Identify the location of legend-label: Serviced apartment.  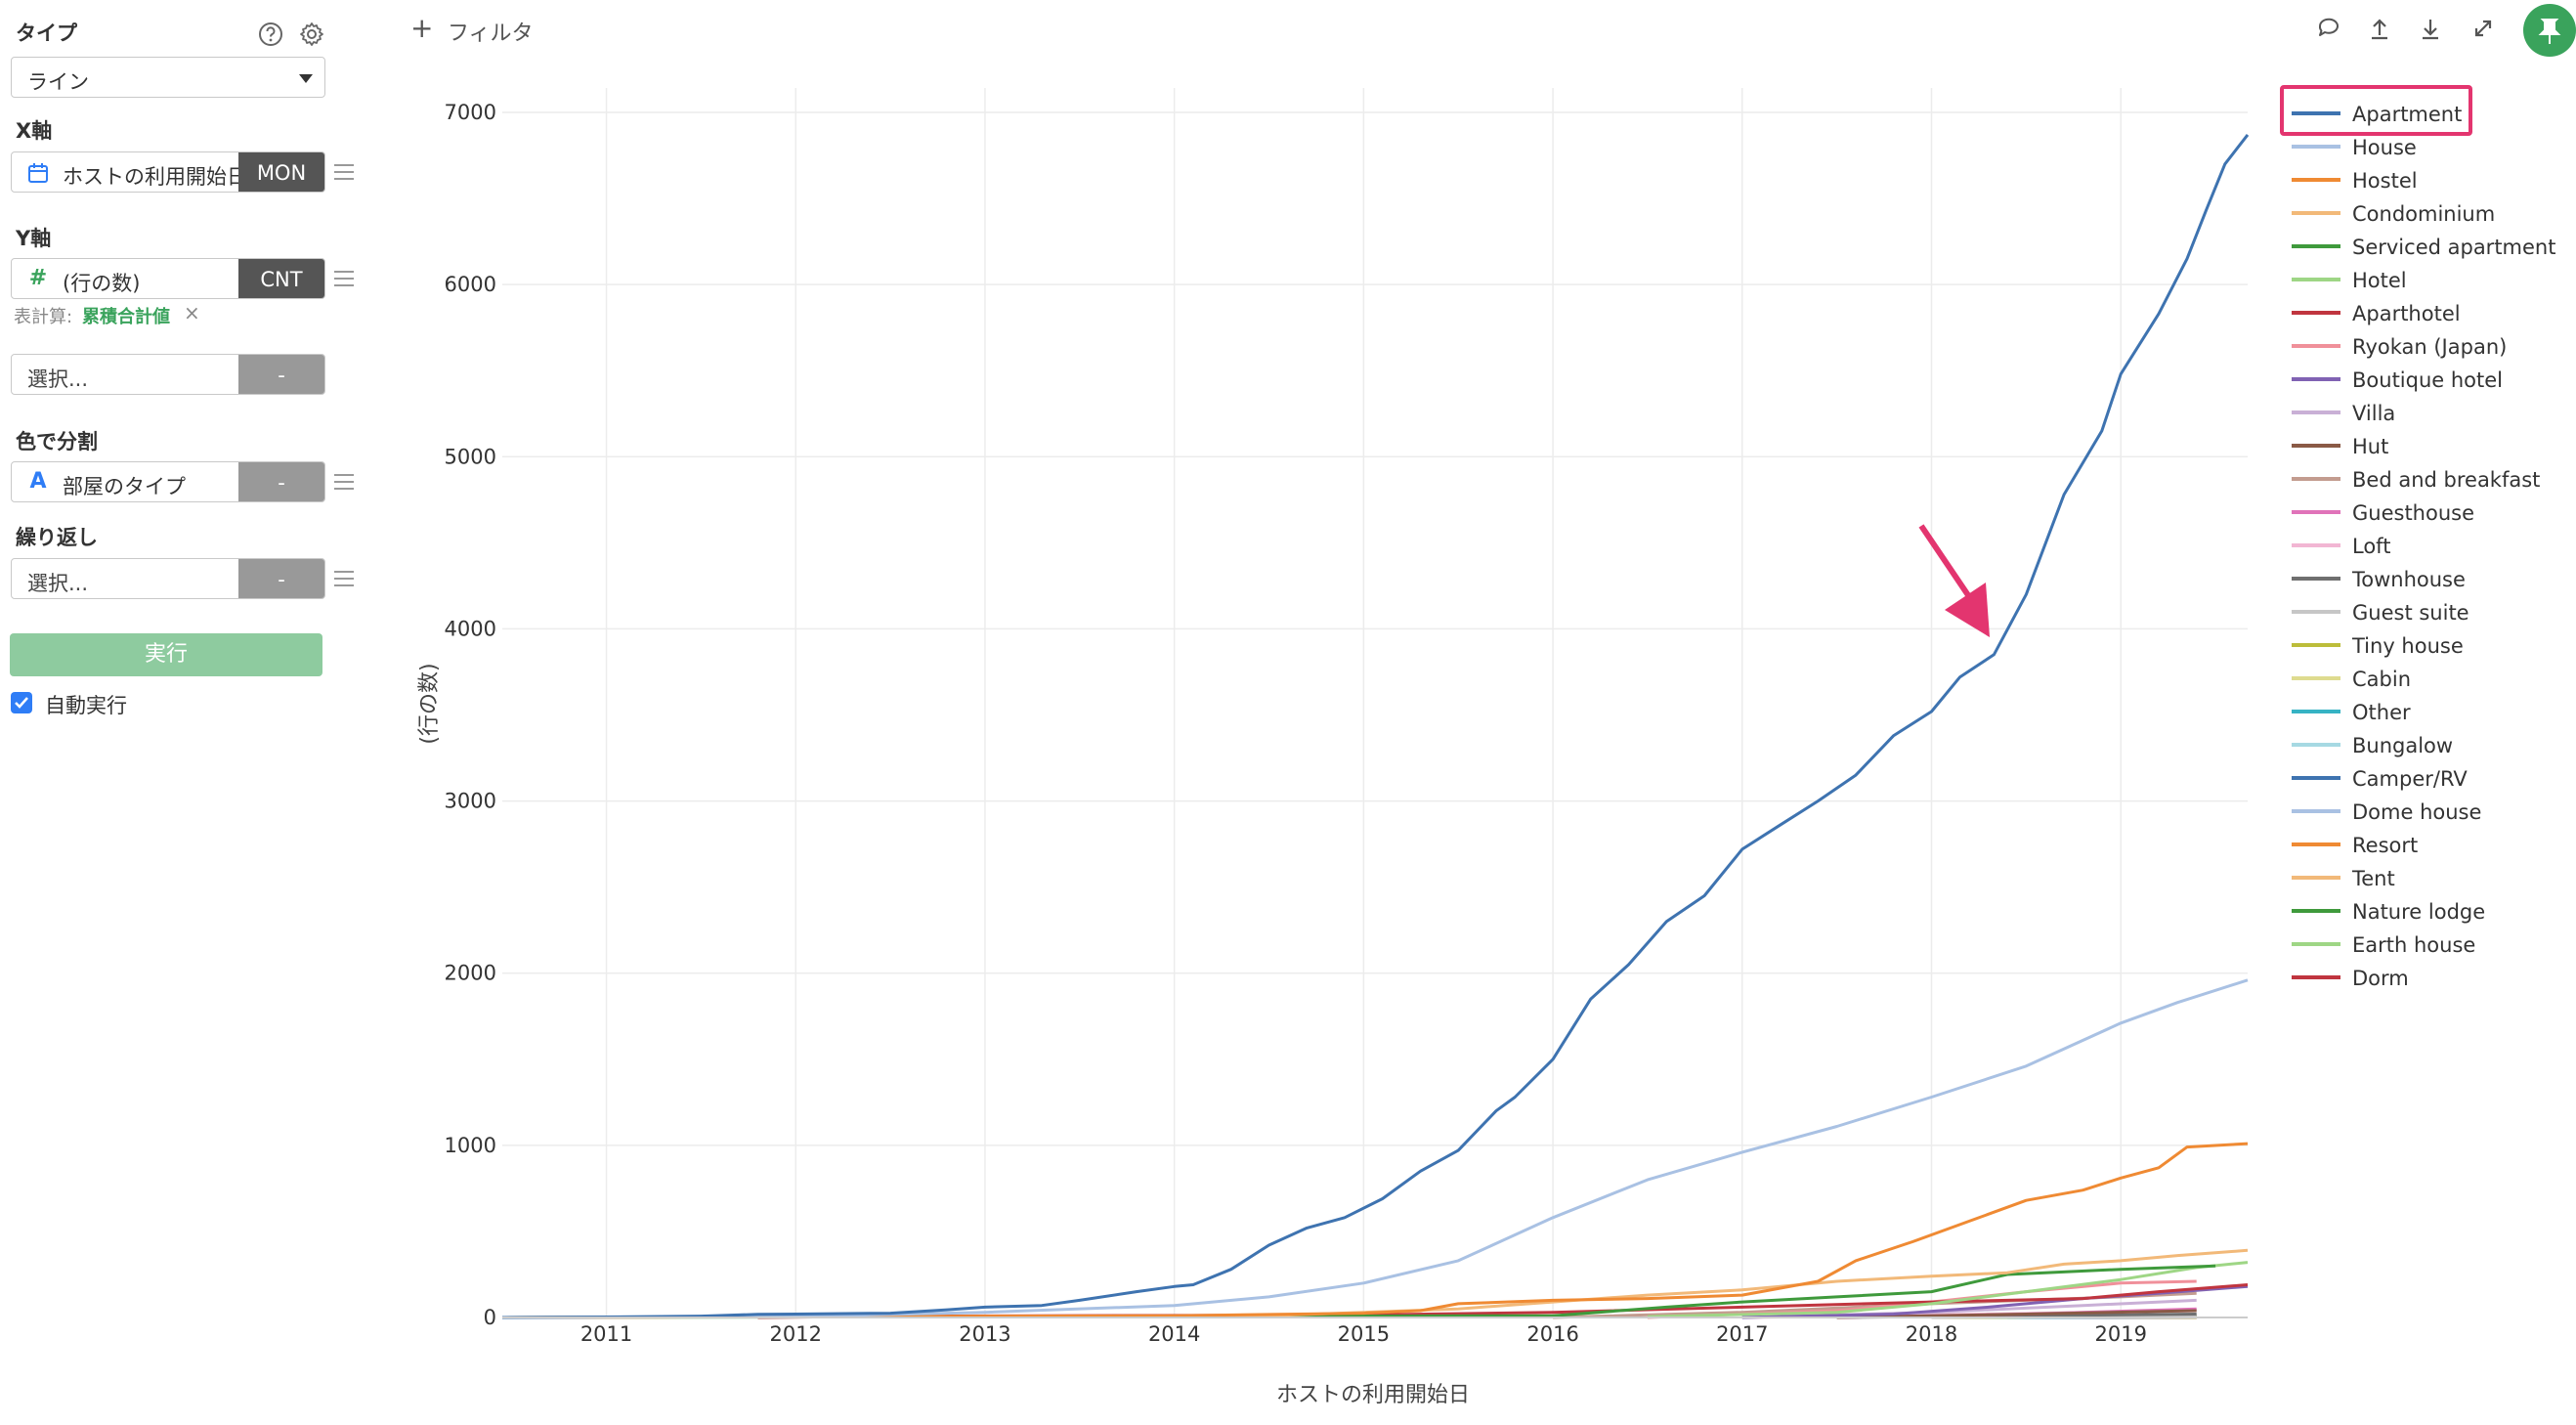
(2454, 247).